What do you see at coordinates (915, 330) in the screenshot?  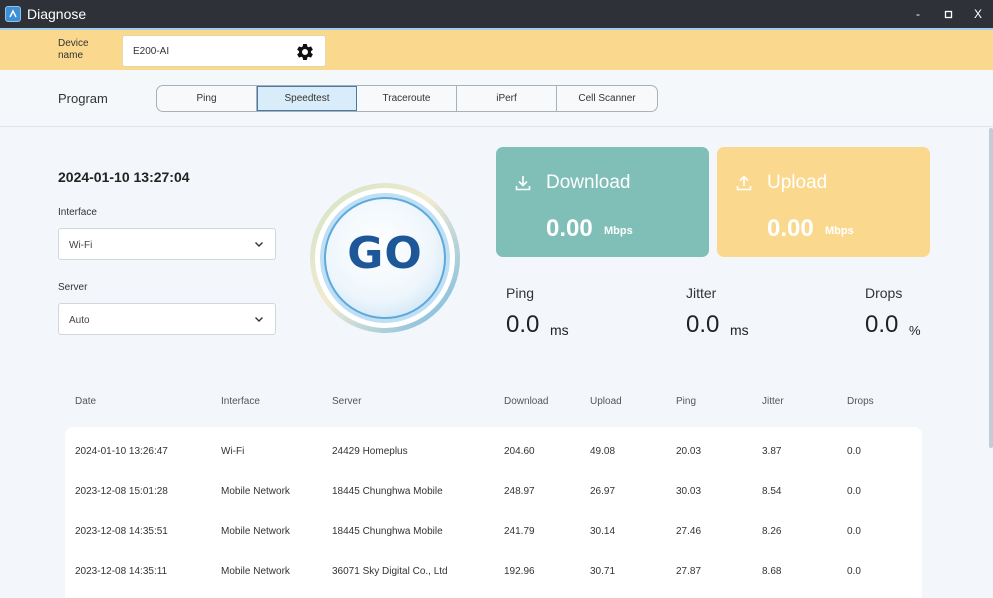 I see `drops-unit: %` at bounding box center [915, 330].